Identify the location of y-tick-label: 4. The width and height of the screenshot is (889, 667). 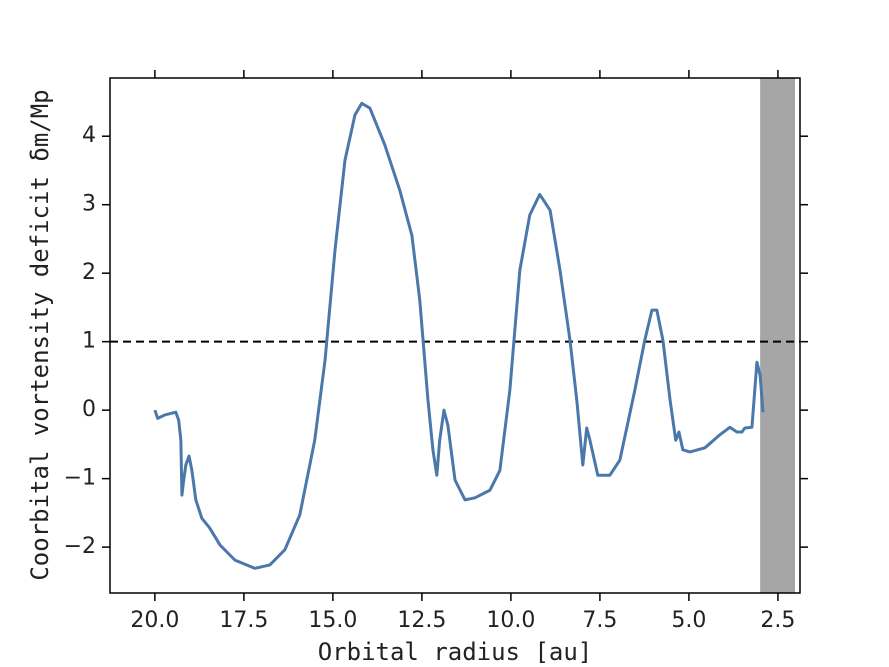
(89, 135).